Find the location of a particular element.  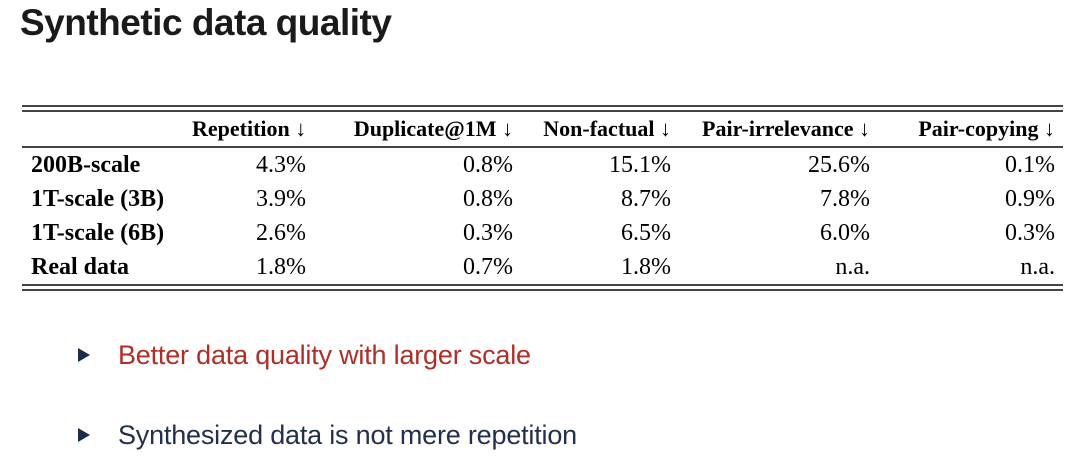

bullet-item: Better data quality with larger scale is located at coordinates (304, 355).